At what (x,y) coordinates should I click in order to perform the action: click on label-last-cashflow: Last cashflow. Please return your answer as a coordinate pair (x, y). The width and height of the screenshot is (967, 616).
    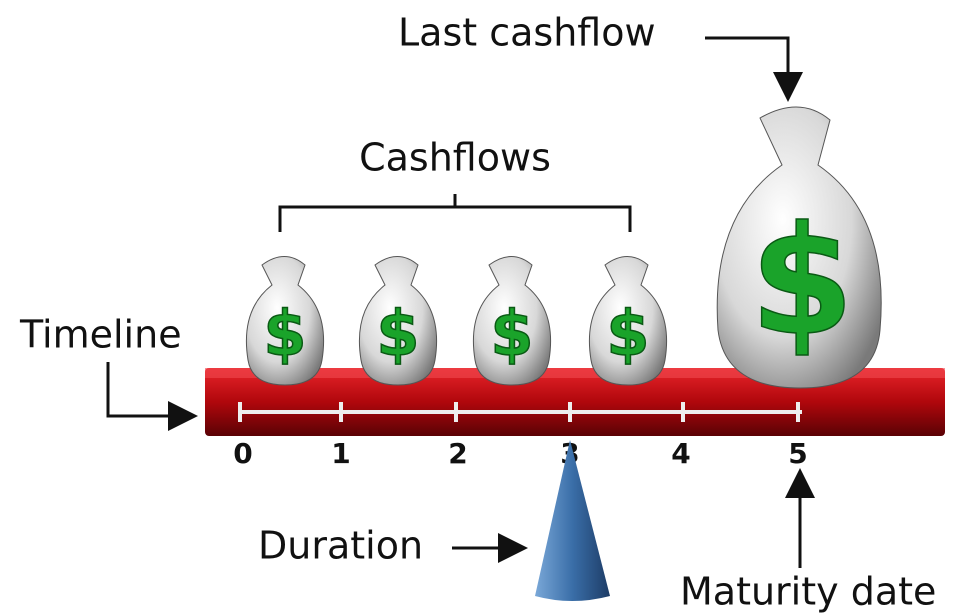
    Looking at the image, I should click on (527, 33).